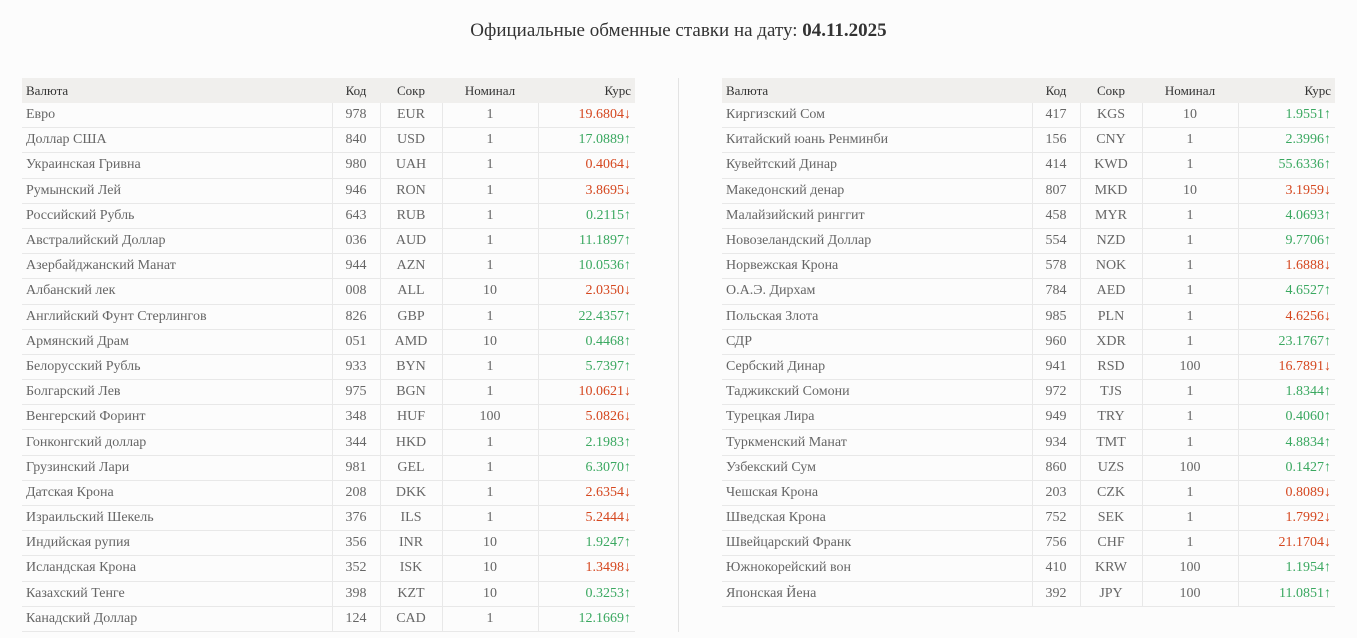  Describe the element at coordinates (177, 442) in the screenshot. I see `currency-name: Гонконгский доллар` at that location.